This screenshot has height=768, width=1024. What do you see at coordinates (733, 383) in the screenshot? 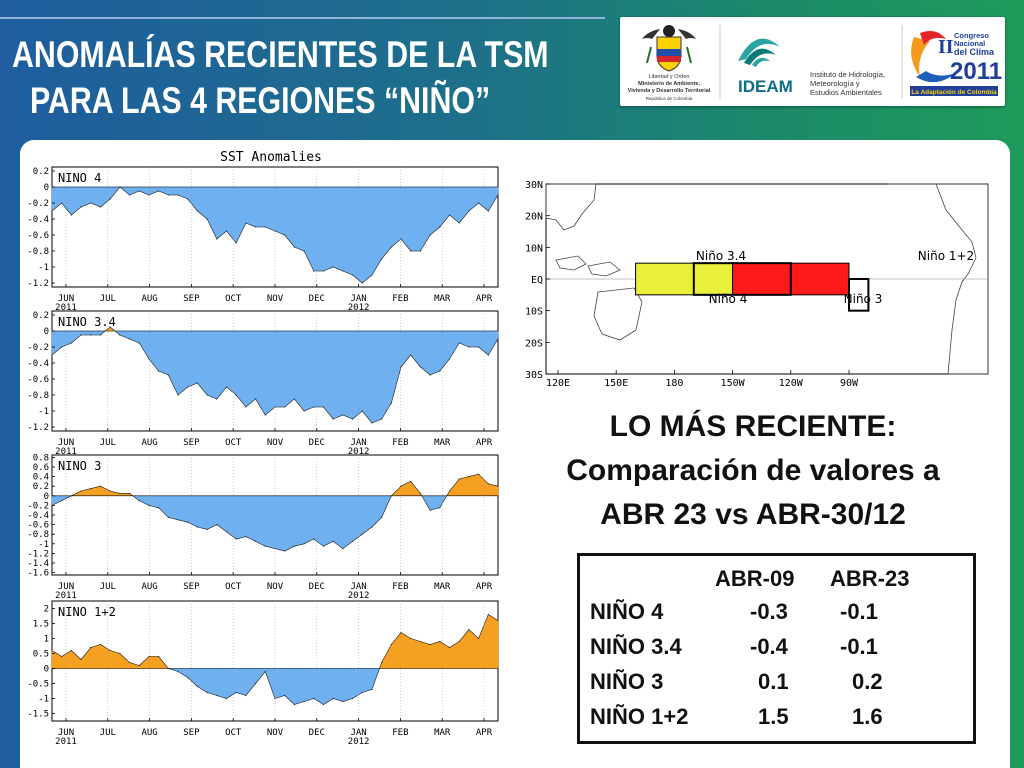
I see `lon-label: 150W` at bounding box center [733, 383].